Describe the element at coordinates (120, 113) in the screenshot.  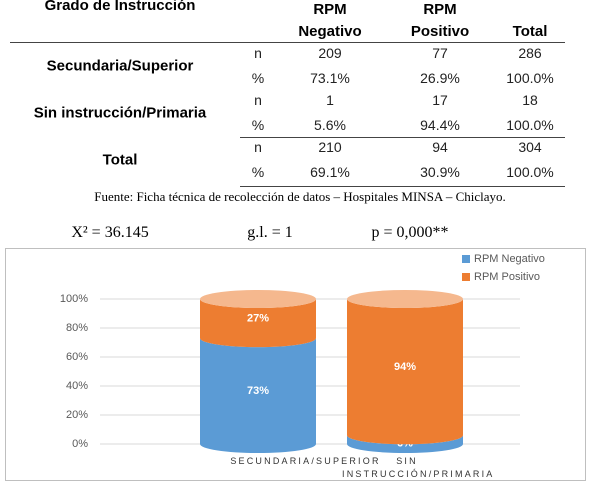
I see `row-group-label: Sin instrucción/Primaria` at that location.